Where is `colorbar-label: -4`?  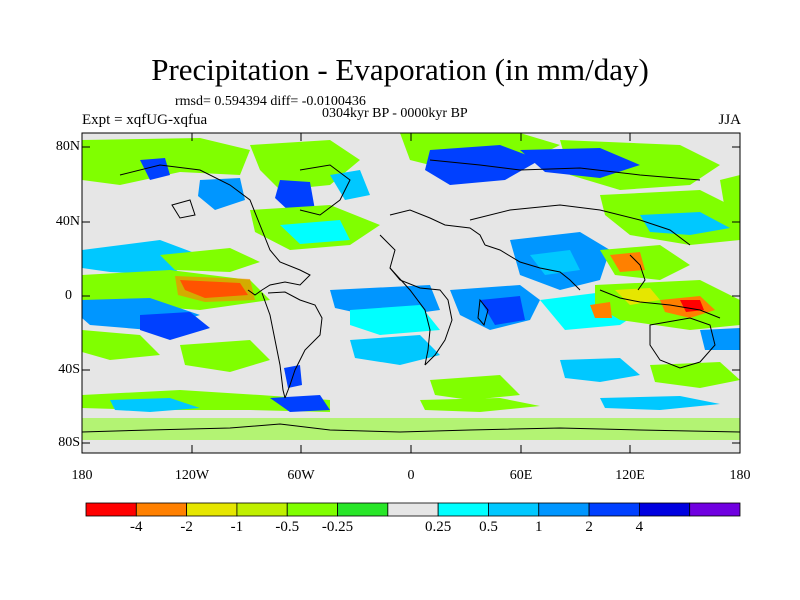 colorbar-label: -4 is located at coordinates (136, 527).